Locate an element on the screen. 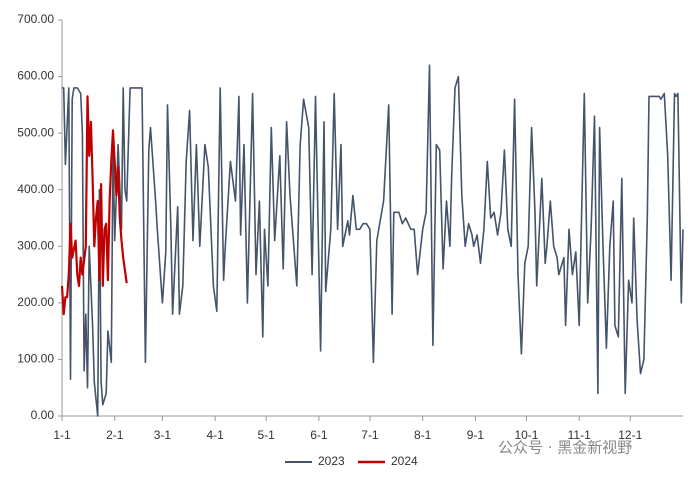  x-tick-label: 12-1 is located at coordinates (630, 435).